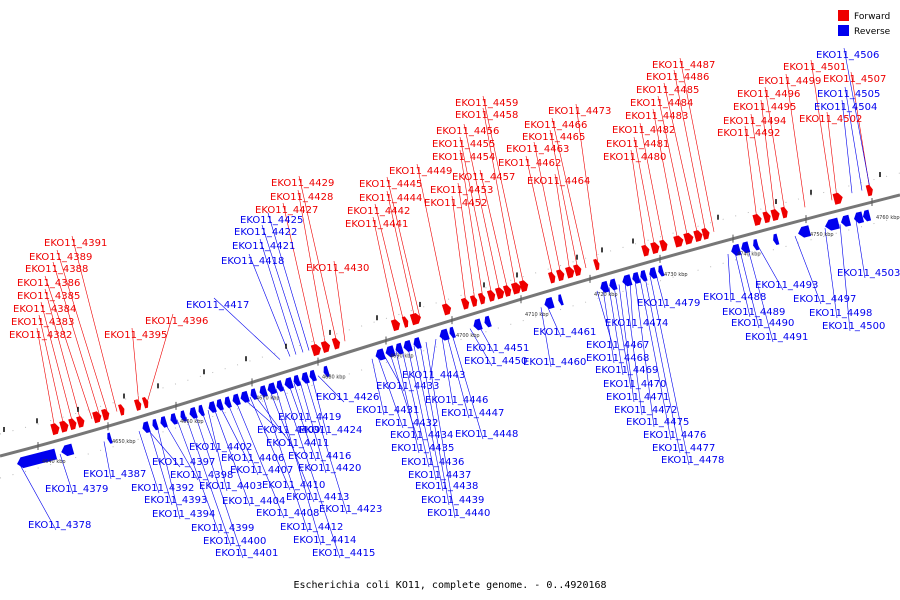 The image size is (900, 600). What do you see at coordinates (872, 32) in the screenshot?
I see `legend-label-reverse: Reverse` at bounding box center [872, 32].